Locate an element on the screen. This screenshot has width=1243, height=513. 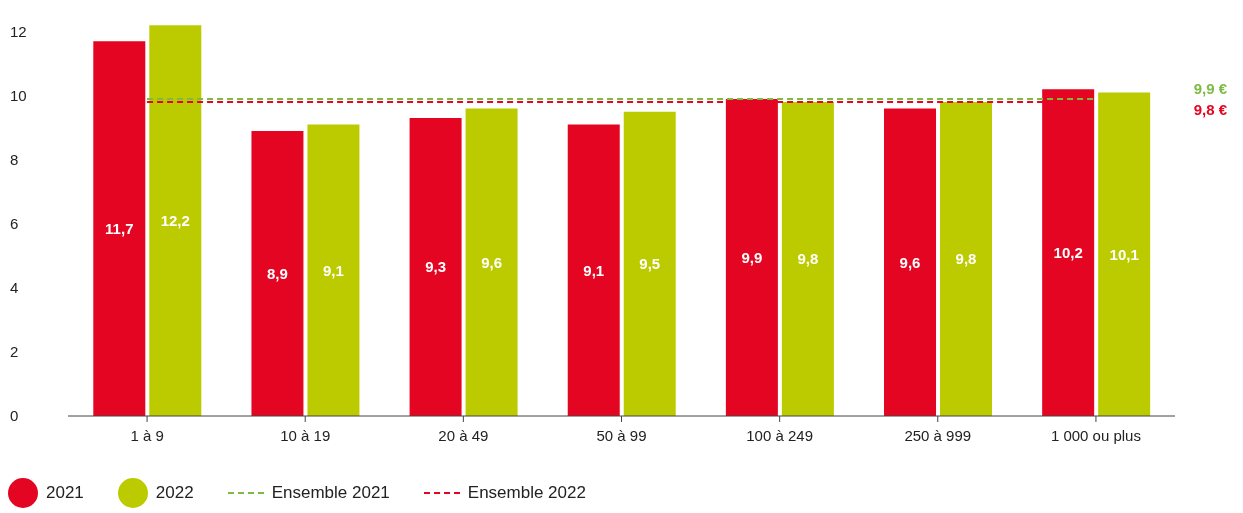
y-tick-label: 4 is located at coordinates (14, 288).